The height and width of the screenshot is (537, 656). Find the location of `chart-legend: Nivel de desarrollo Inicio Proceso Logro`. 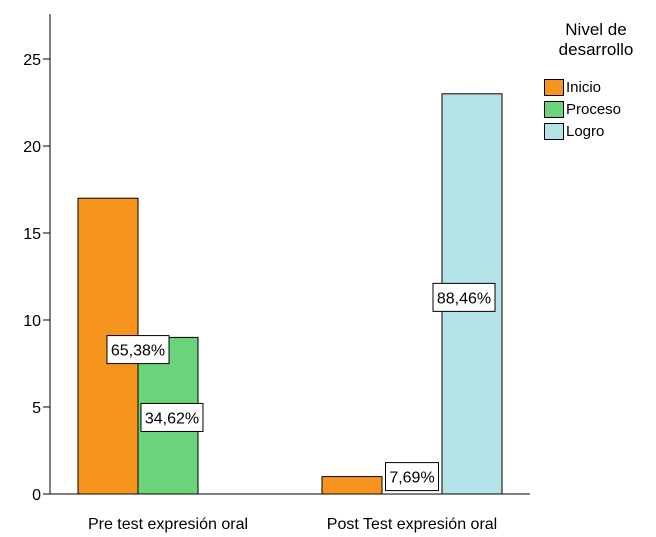

chart-legend: Nivel de desarrollo Inicio Proceso Logro is located at coordinates (596, 81).